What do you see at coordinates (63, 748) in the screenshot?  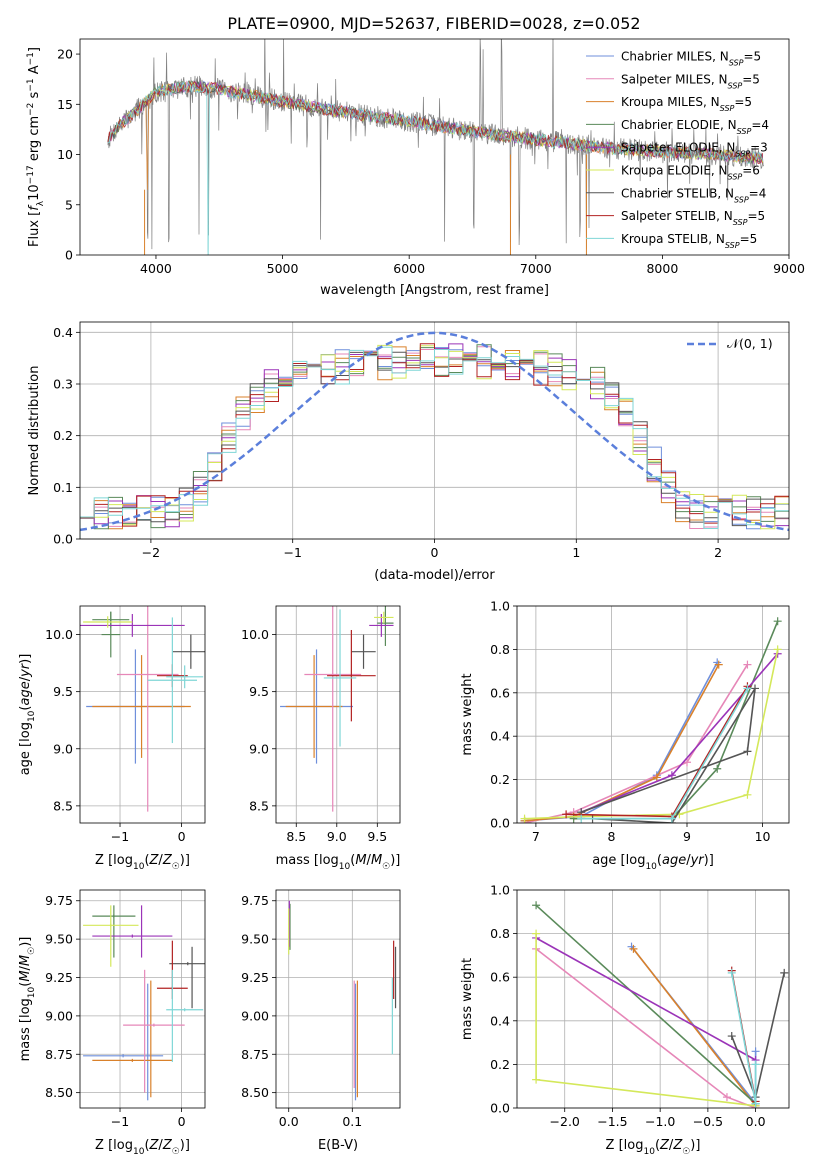 I see `y-tick-label: 9.0` at bounding box center [63, 748].